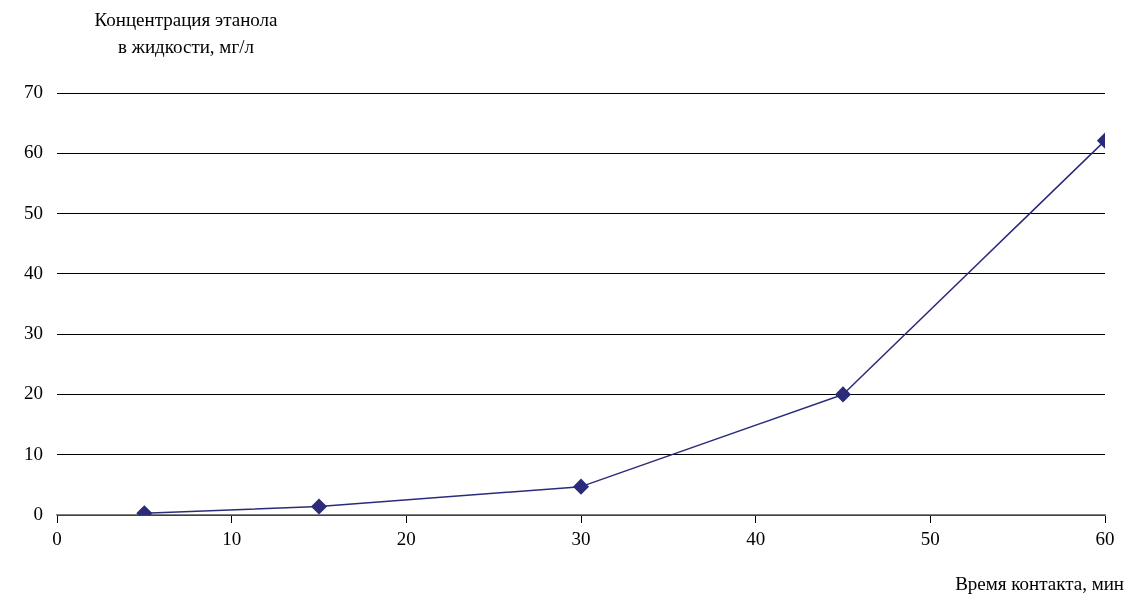 The image size is (1126, 595). Describe the element at coordinates (33, 272) in the screenshot. I see `y-tick-label: 40` at that location.